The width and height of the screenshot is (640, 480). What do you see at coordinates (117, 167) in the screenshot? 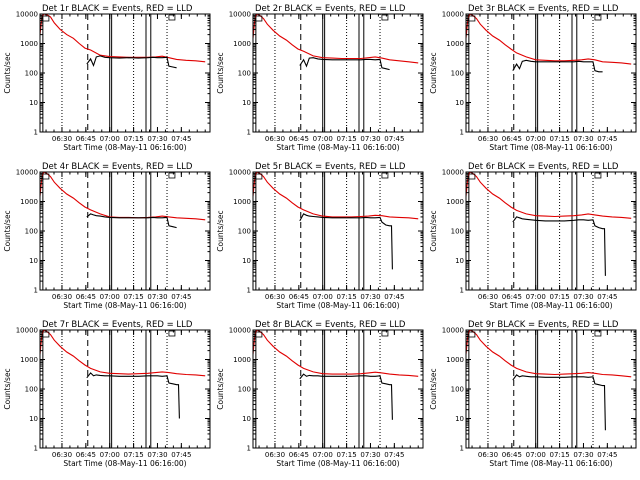
I see `panel-title: Det 4r BLACK = Events, RED = LLD` at bounding box center [117, 167].